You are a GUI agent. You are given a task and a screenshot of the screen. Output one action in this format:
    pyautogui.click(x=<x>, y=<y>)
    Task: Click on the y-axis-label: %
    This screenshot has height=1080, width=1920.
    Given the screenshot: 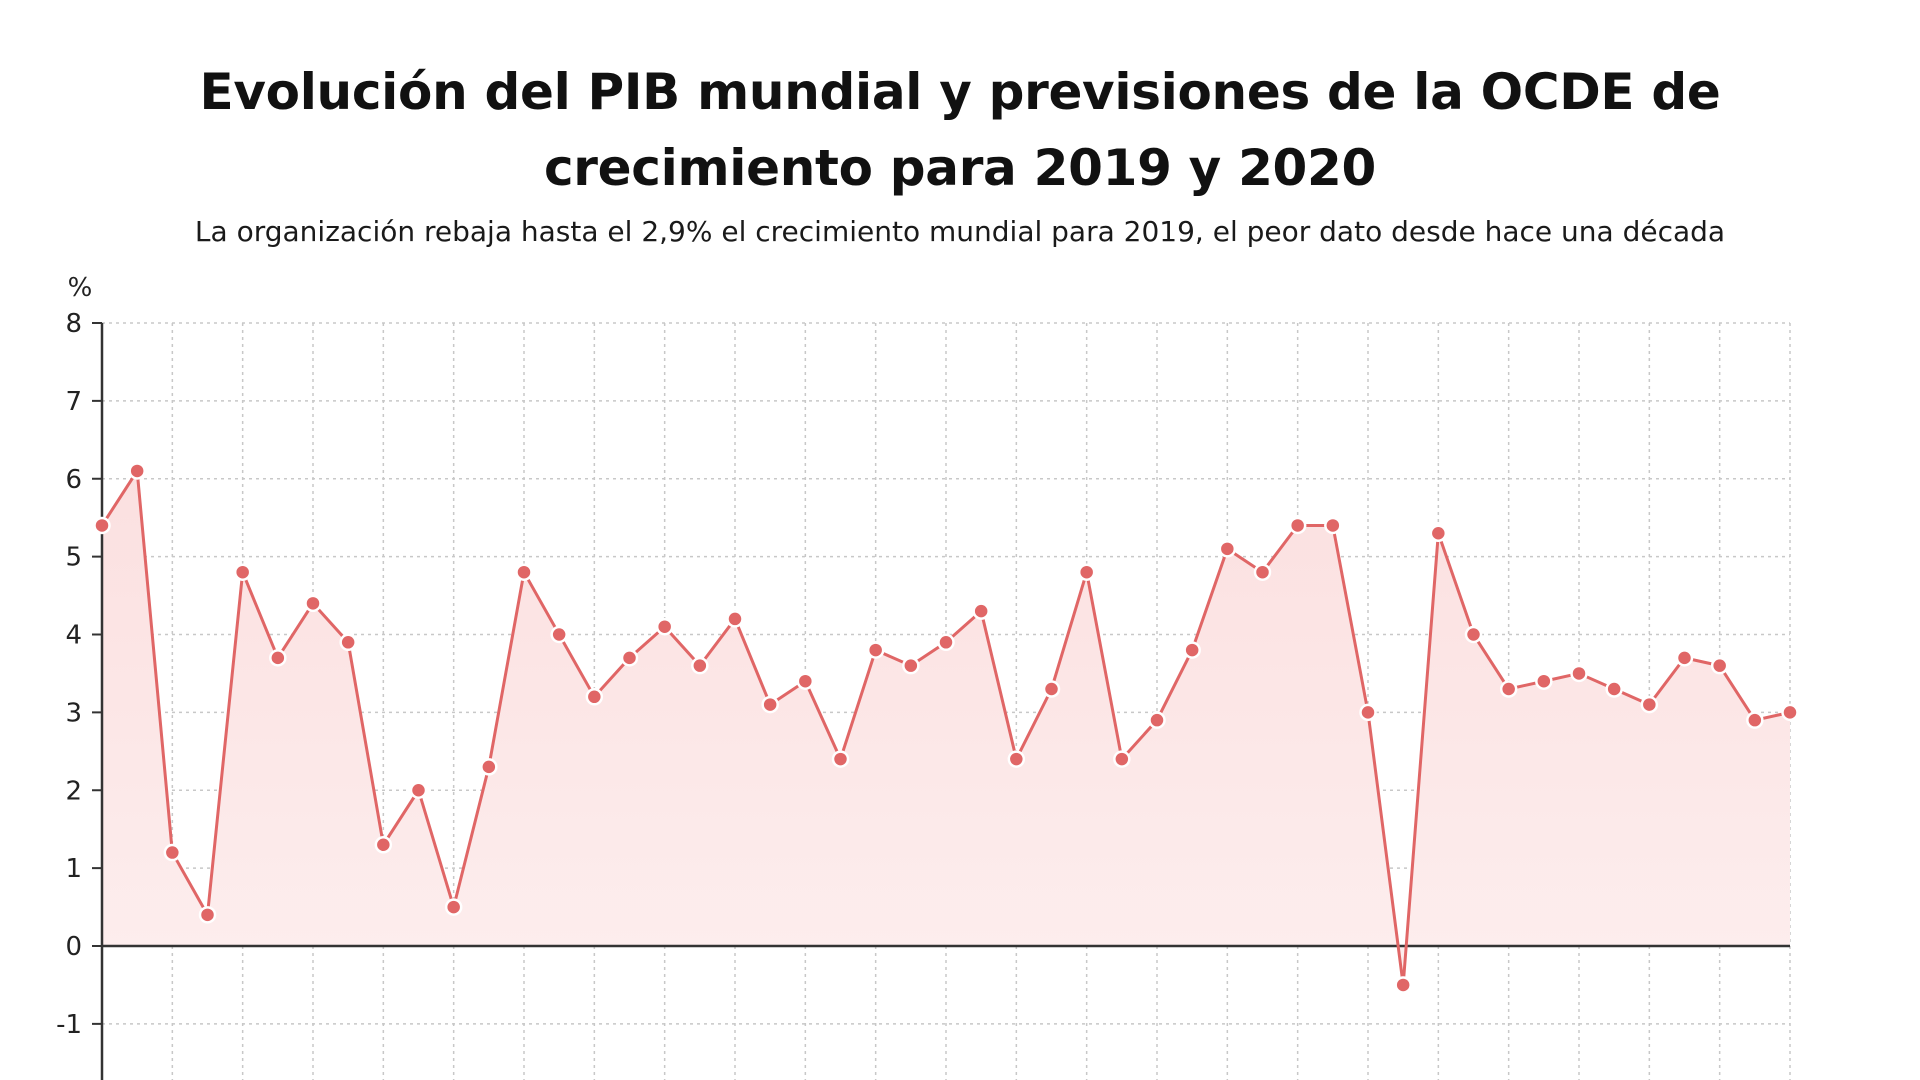 What is the action you would take?
    pyautogui.click(x=80, y=288)
    